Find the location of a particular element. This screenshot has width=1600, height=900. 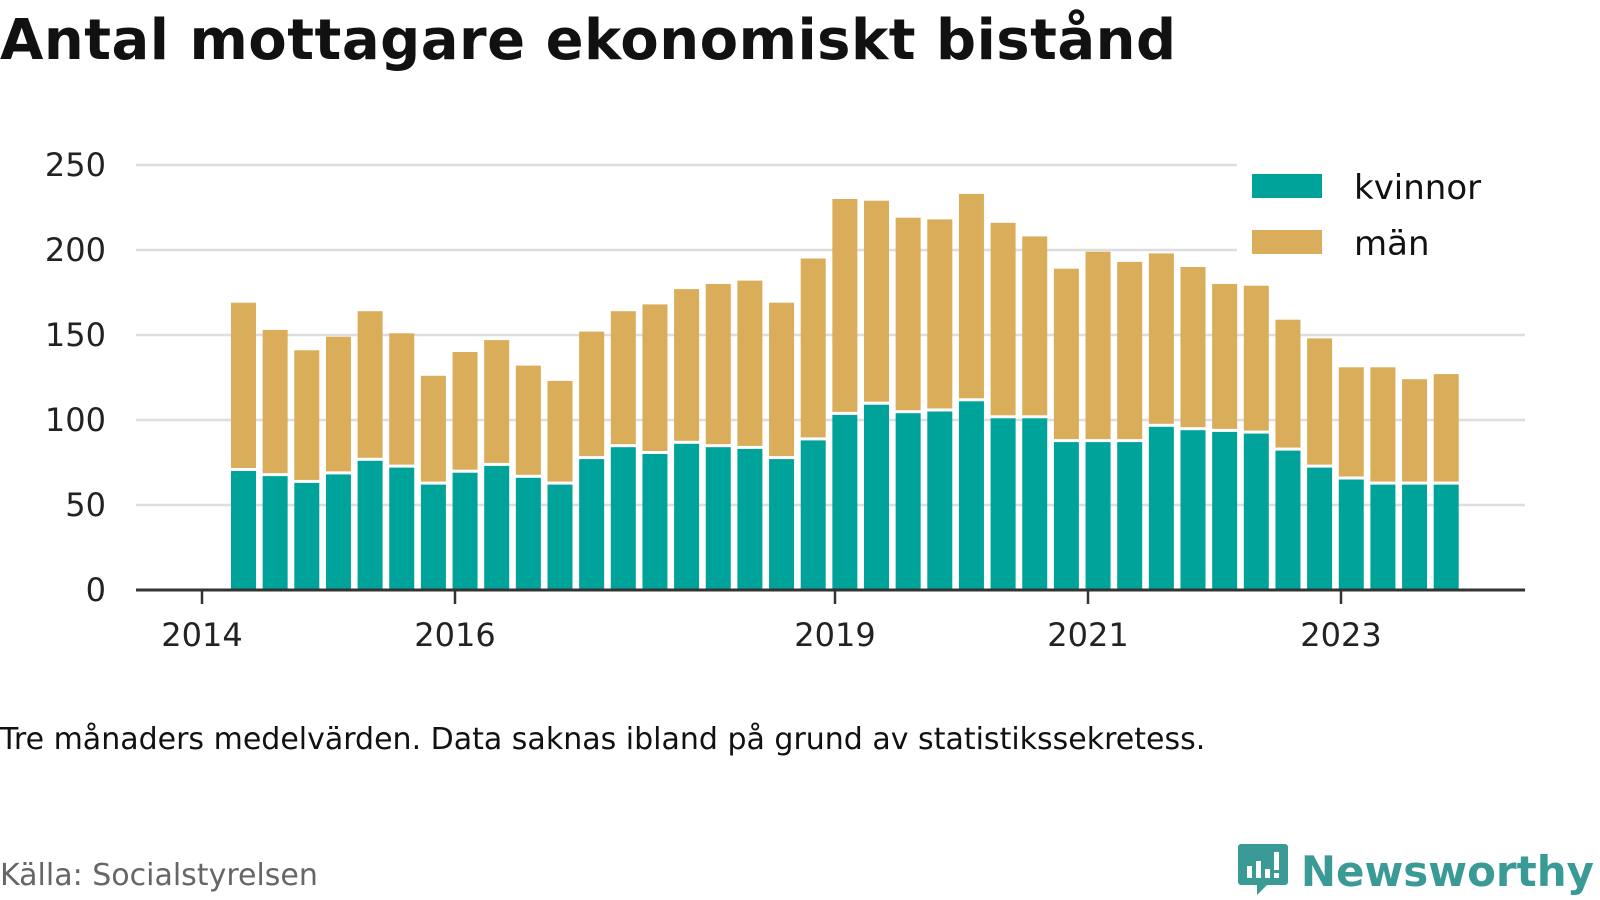

y-tick-label: 250 is located at coordinates (75, 165).